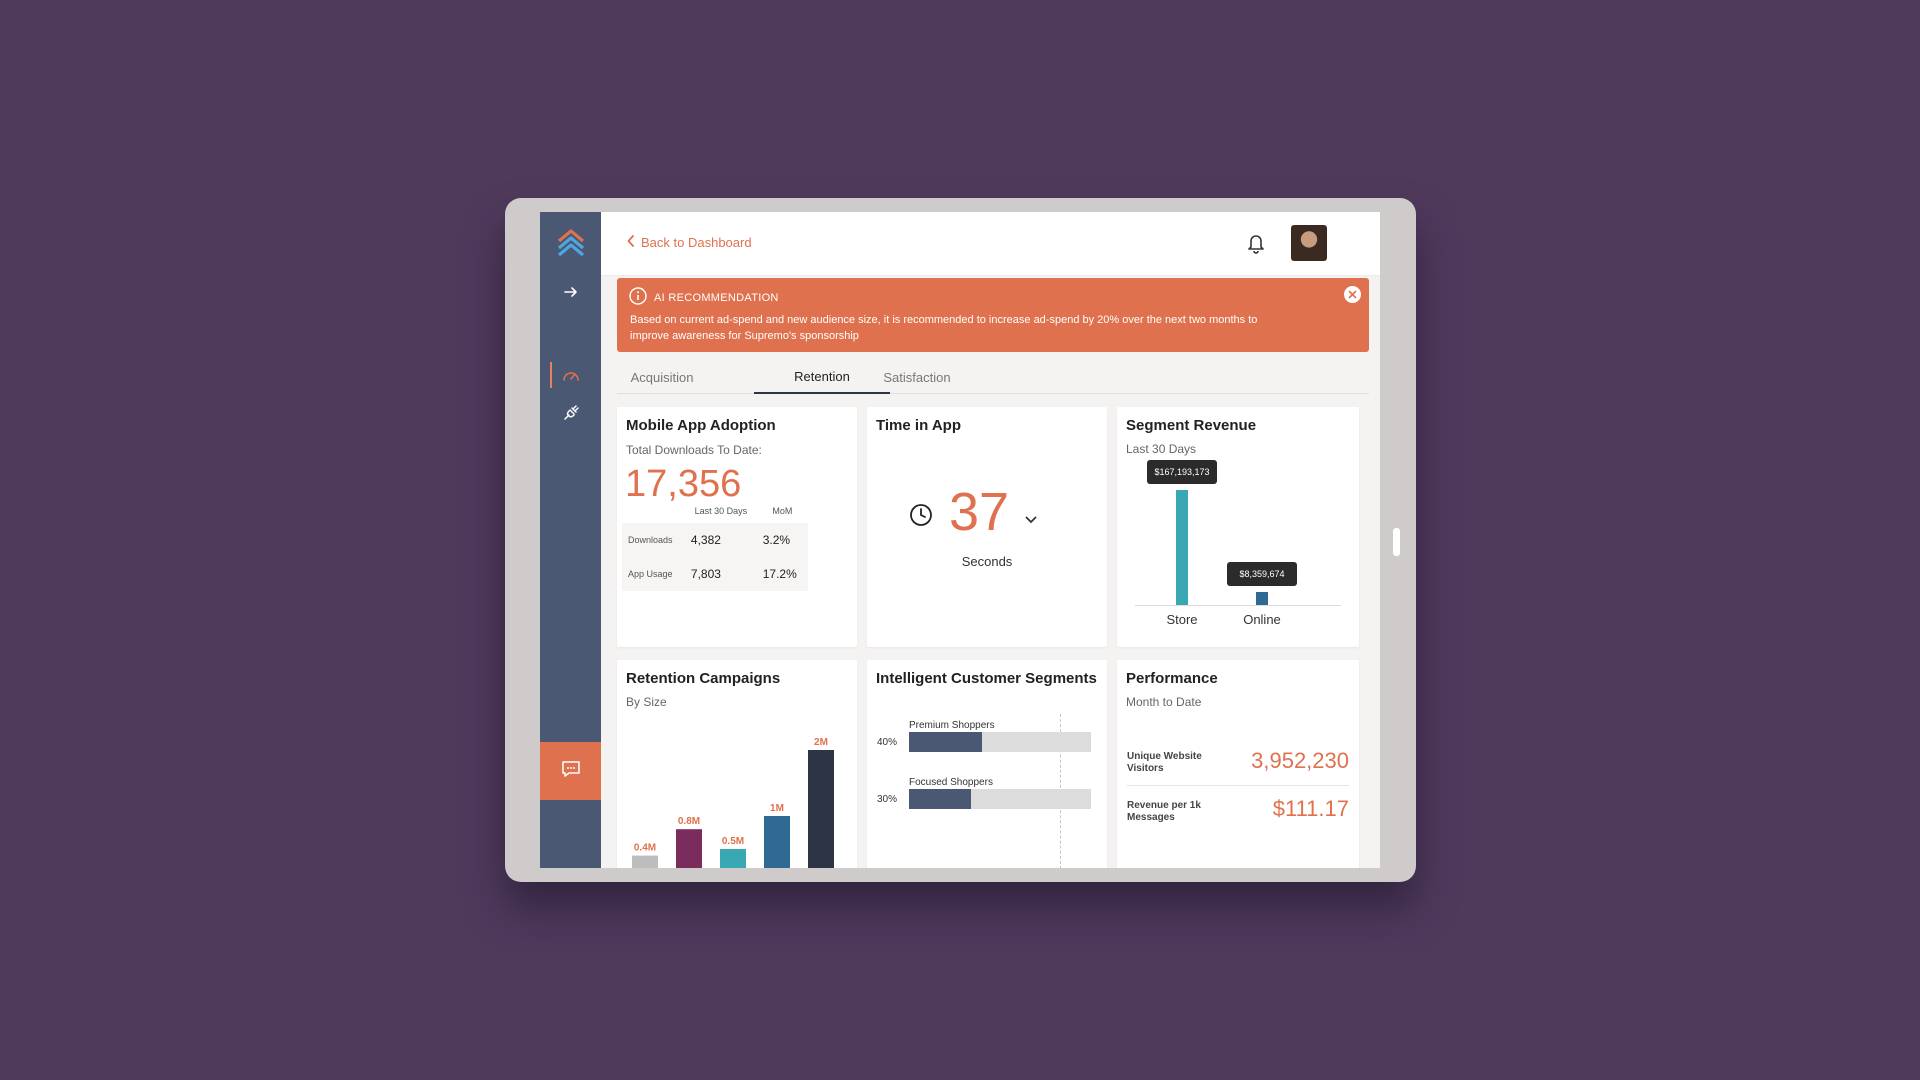 This screenshot has width=1920, height=1080. I want to click on table-row: Downloads 4,382 3.2%, so click(715, 540).